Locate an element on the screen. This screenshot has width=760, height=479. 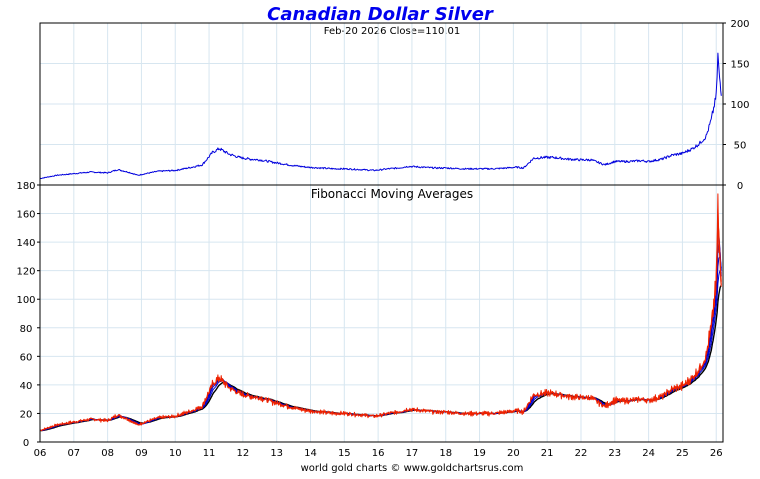
x-tick-label: 22 is located at coordinates (581, 453).